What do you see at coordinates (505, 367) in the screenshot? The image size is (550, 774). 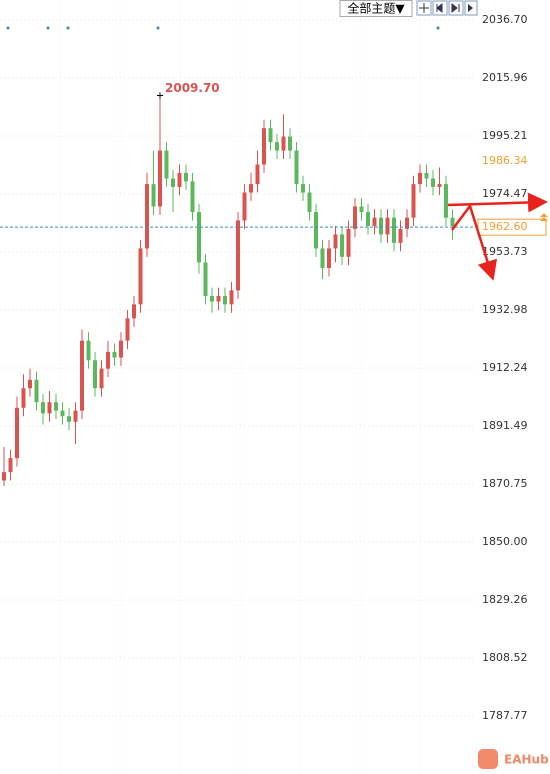 I see `y-tick-label: 1912.24` at bounding box center [505, 367].